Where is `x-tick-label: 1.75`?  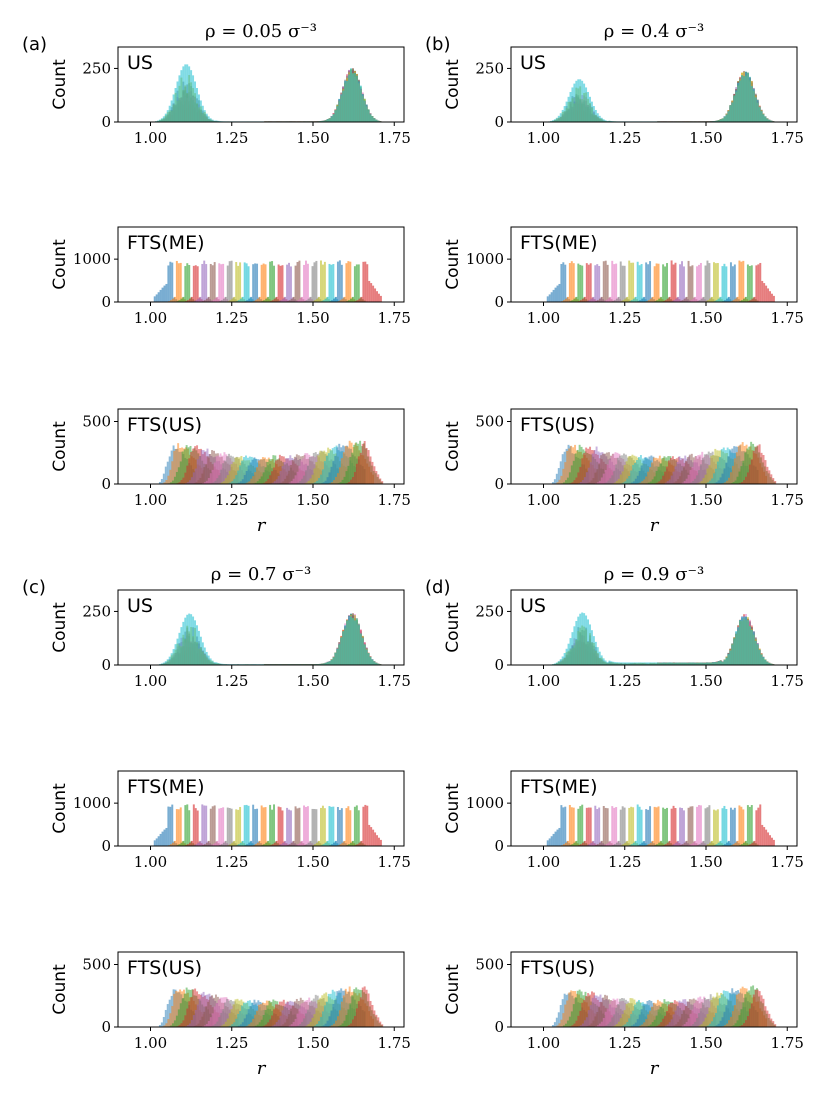 x-tick-label: 1.75 is located at coordinates (787, 318).